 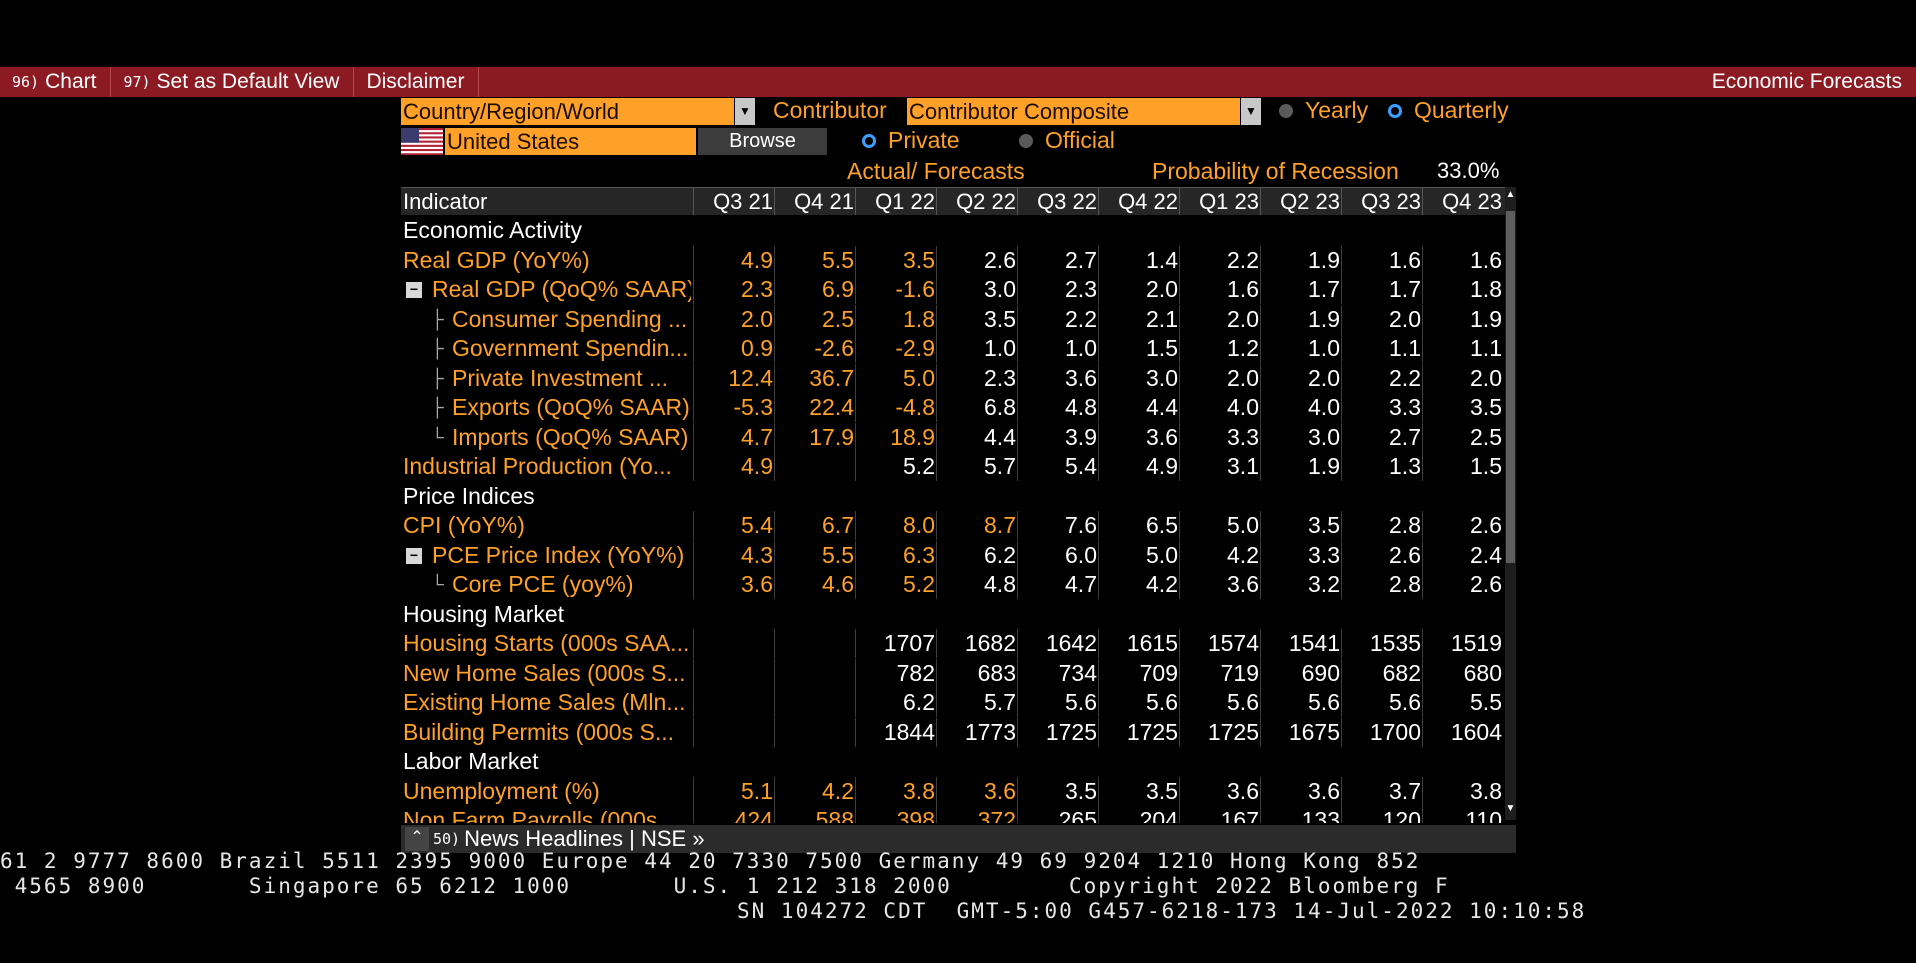 What do you see at coordinates (831, 407) in the screenshot?
I see `value-cell: 22.4` at bounding box center [831, 407].